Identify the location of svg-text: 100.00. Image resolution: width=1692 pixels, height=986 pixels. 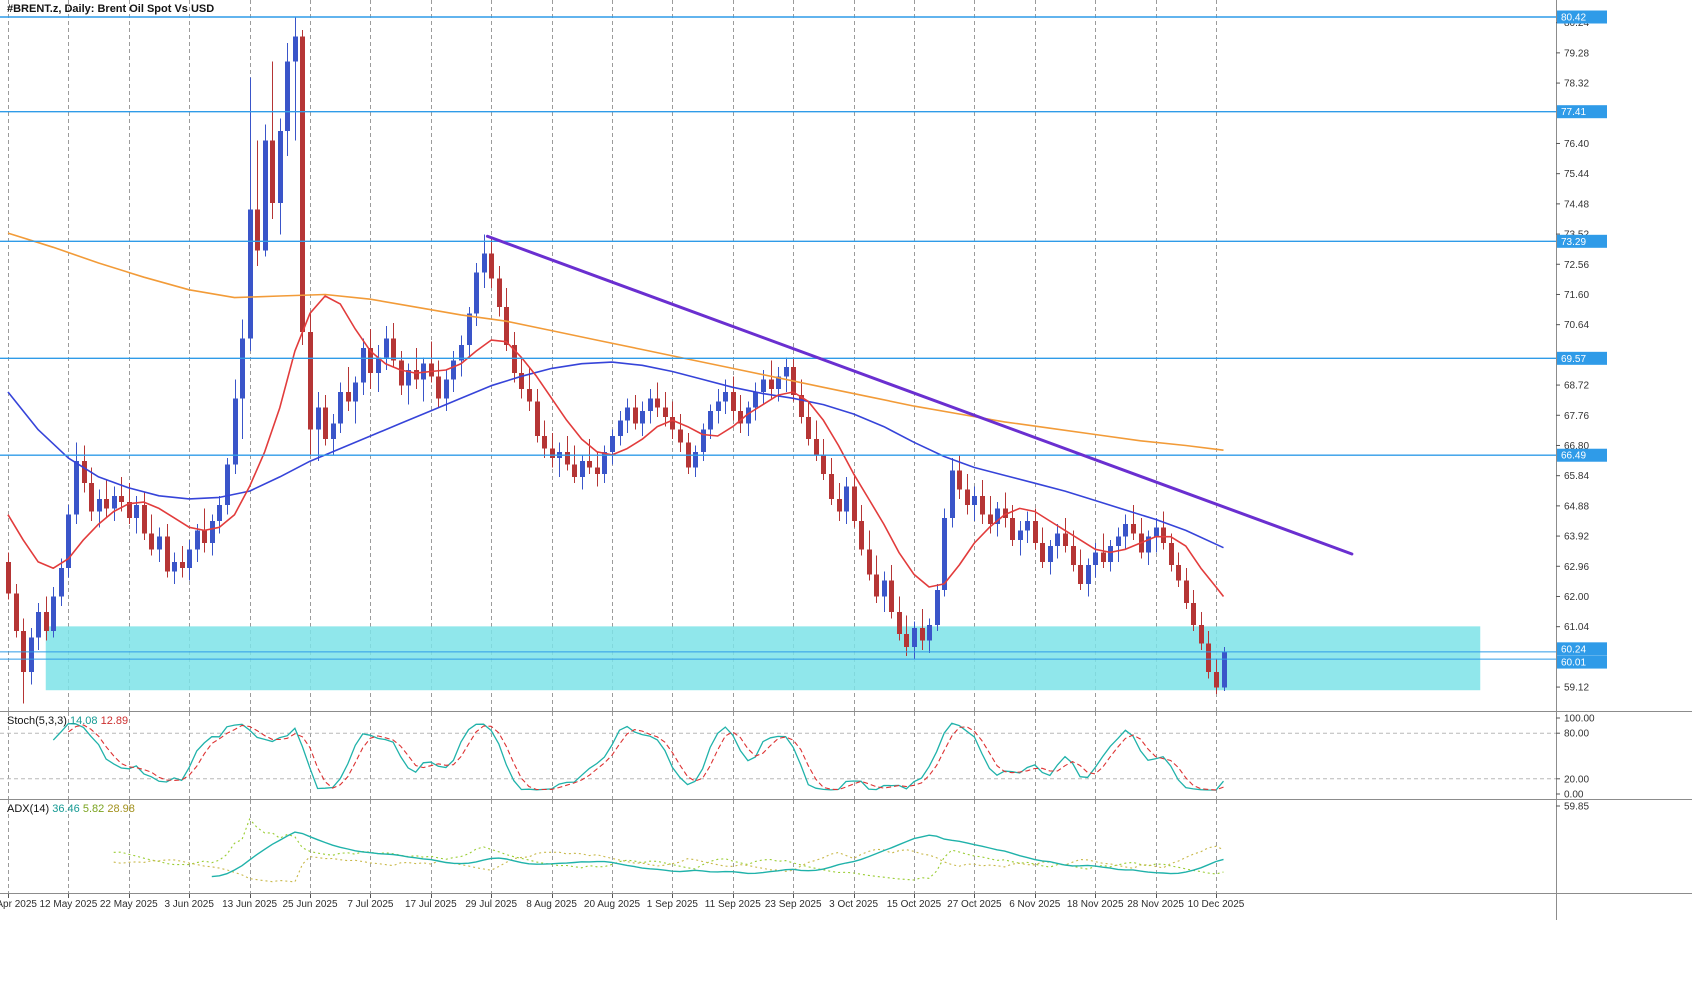
(1579, 719).